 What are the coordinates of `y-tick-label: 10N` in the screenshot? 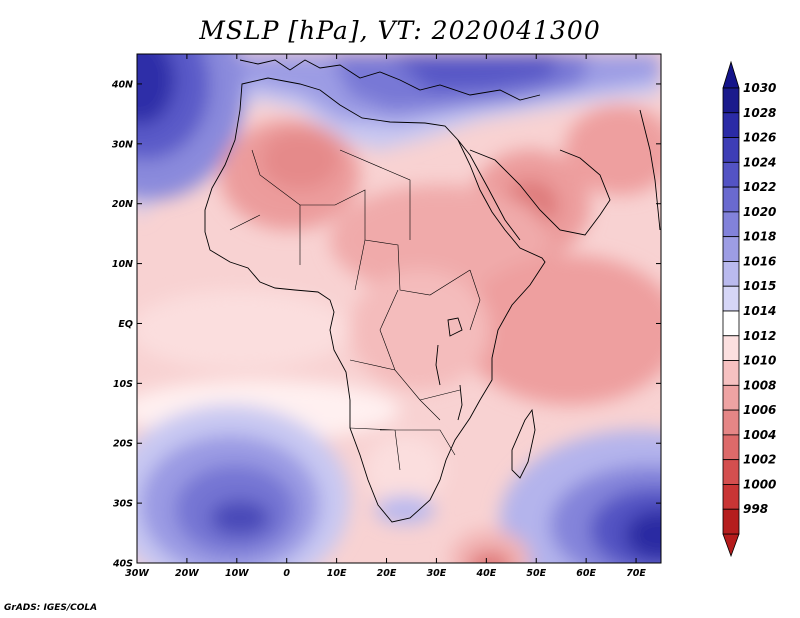 It's located at (122, 264).